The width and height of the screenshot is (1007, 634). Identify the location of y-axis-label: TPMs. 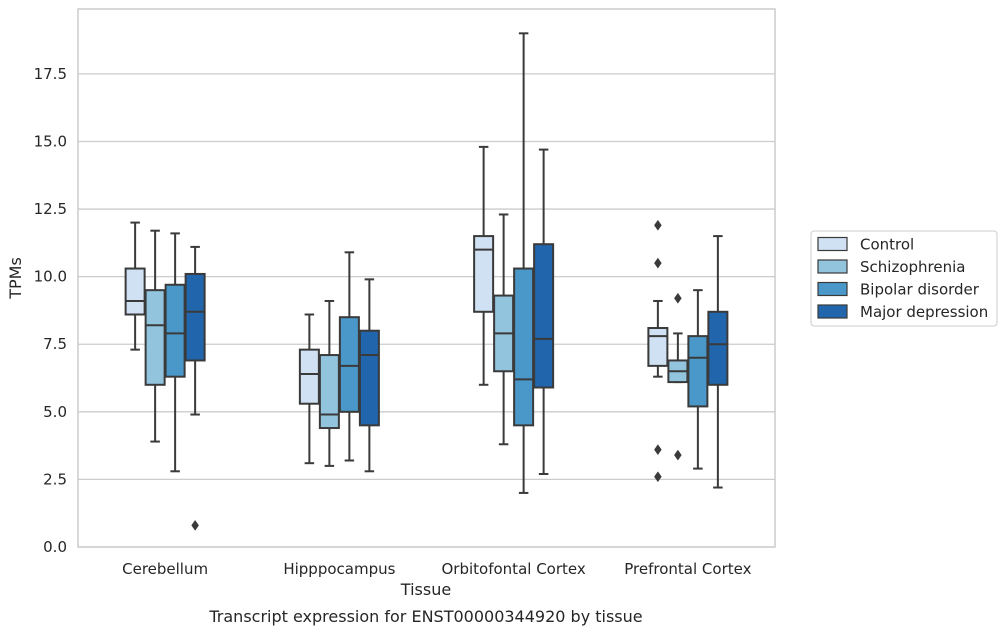
(15, 278).